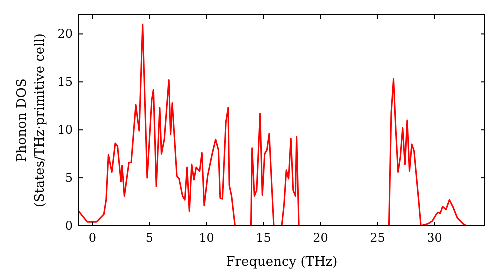 The height and width of the screenshot is (280, 500). I want to click on y-tick-label: 15, so click(65, 82).